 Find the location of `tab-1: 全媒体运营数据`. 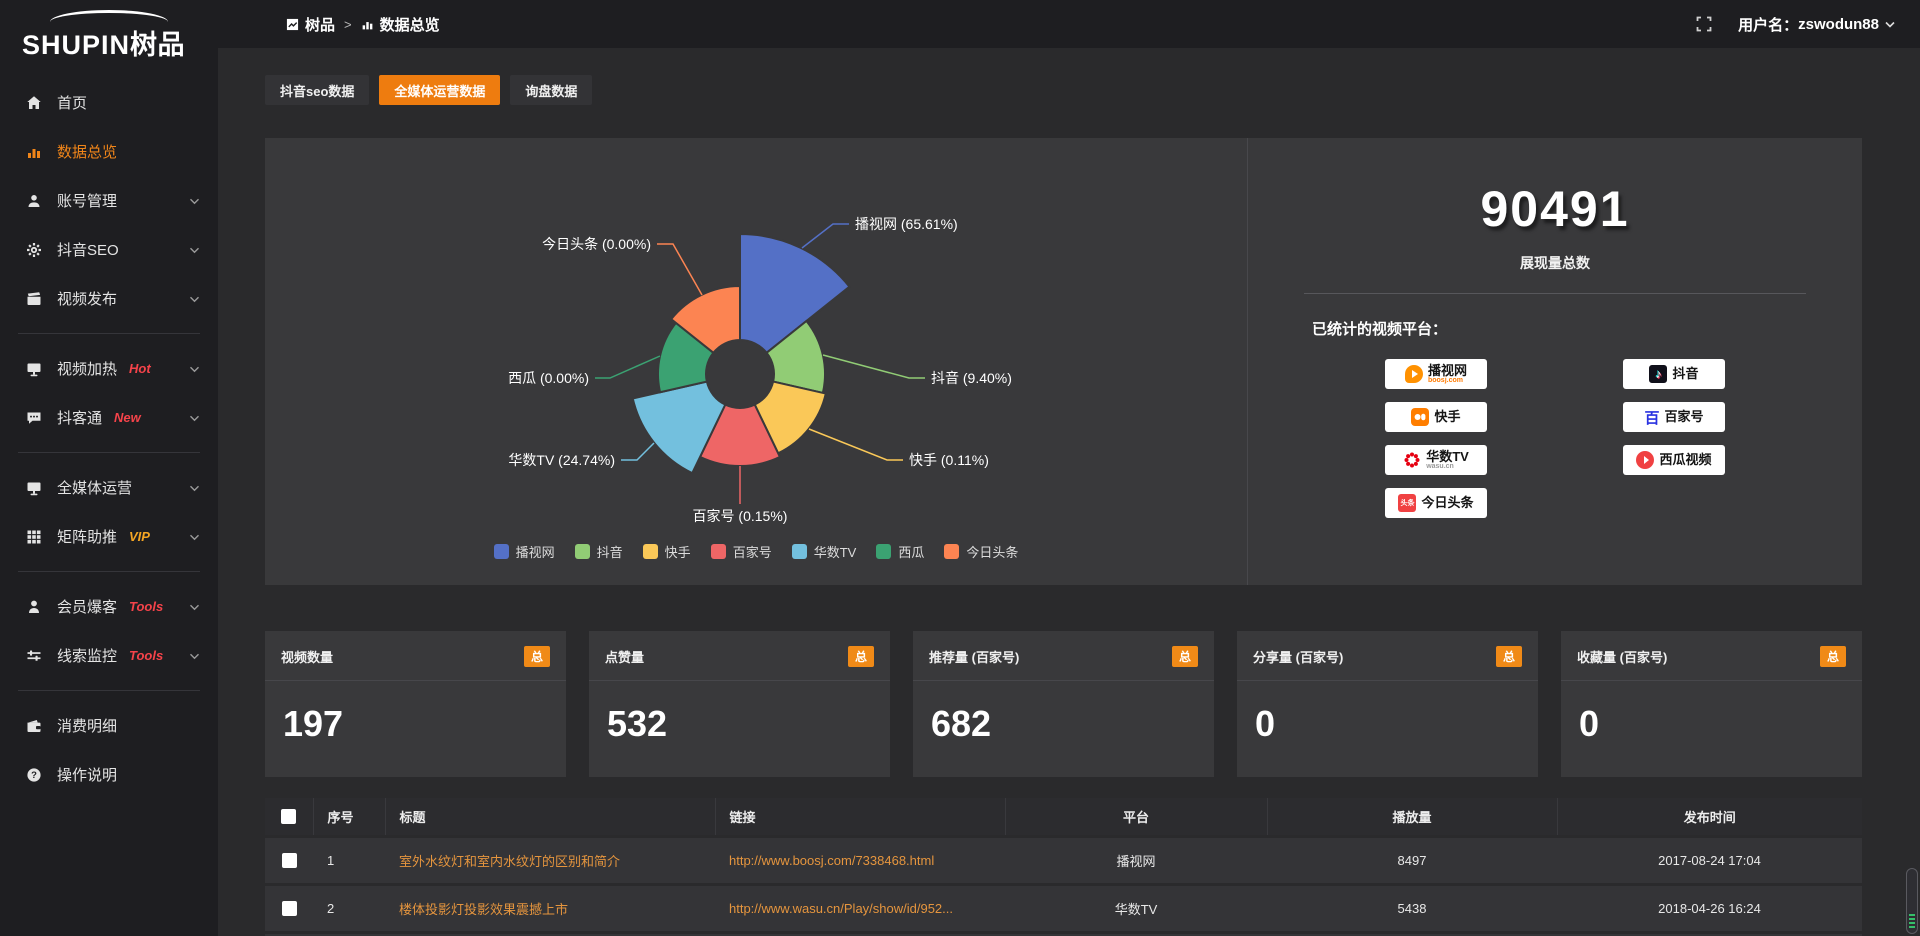

tab-1: 全媒体运营数据 is located at coordinates (440, 90).